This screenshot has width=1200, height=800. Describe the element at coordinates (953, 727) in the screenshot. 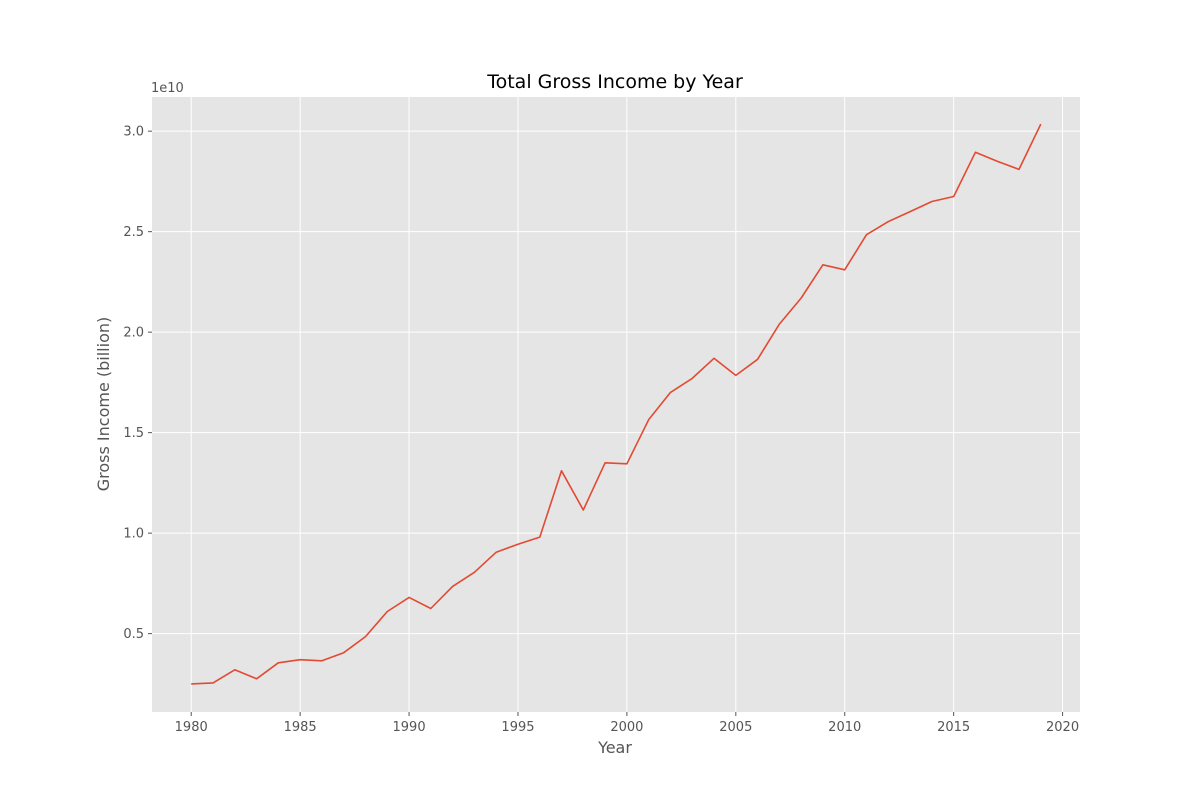

I see `x-tick-label: 2015` at that location.